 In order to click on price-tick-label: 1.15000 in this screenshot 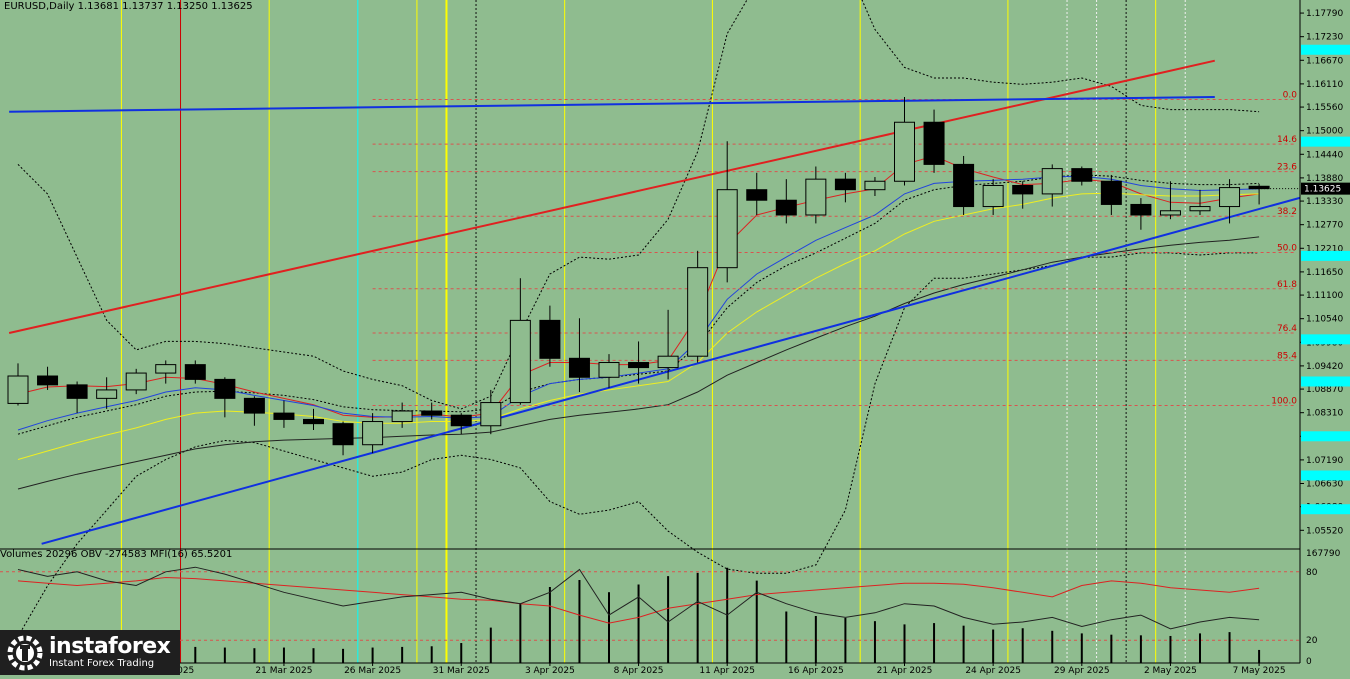, I will do `click(1324, 132)`.